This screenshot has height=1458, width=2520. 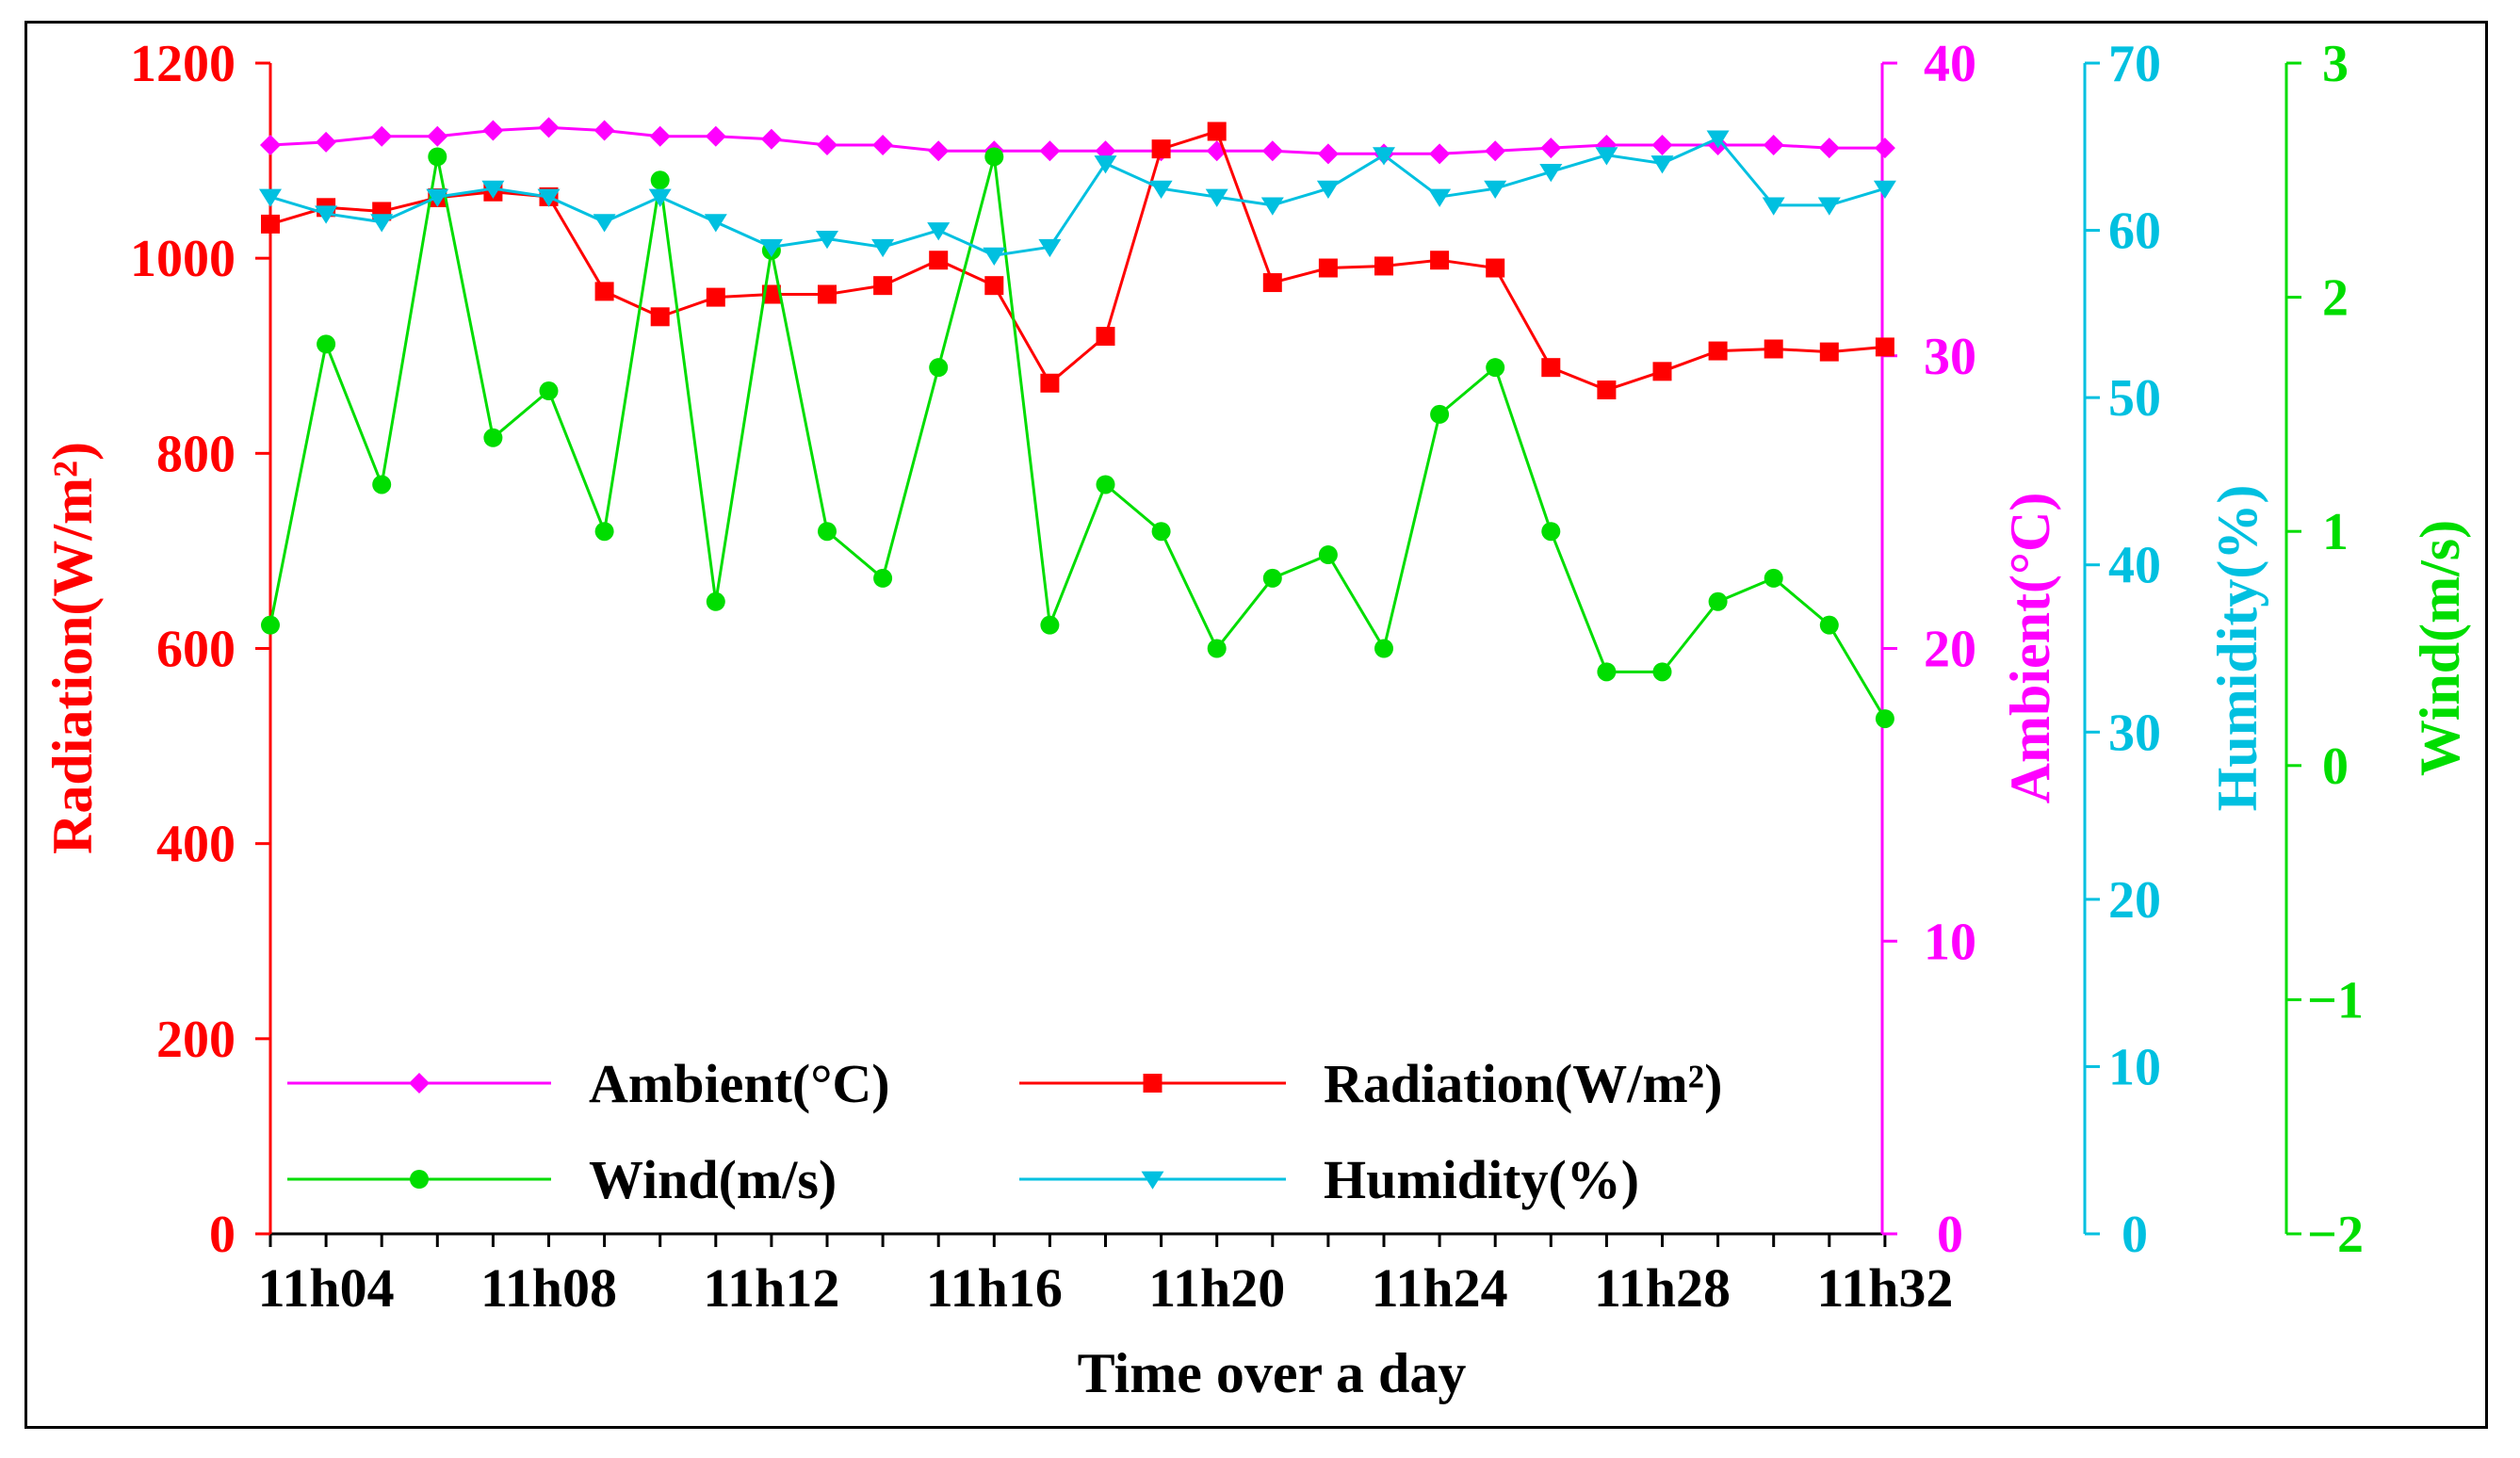 What do you see at coordinates (2135, 1235) in the screenshot?
I see `humidity-tick-label: 0` at bounding box center [2135, 1235].